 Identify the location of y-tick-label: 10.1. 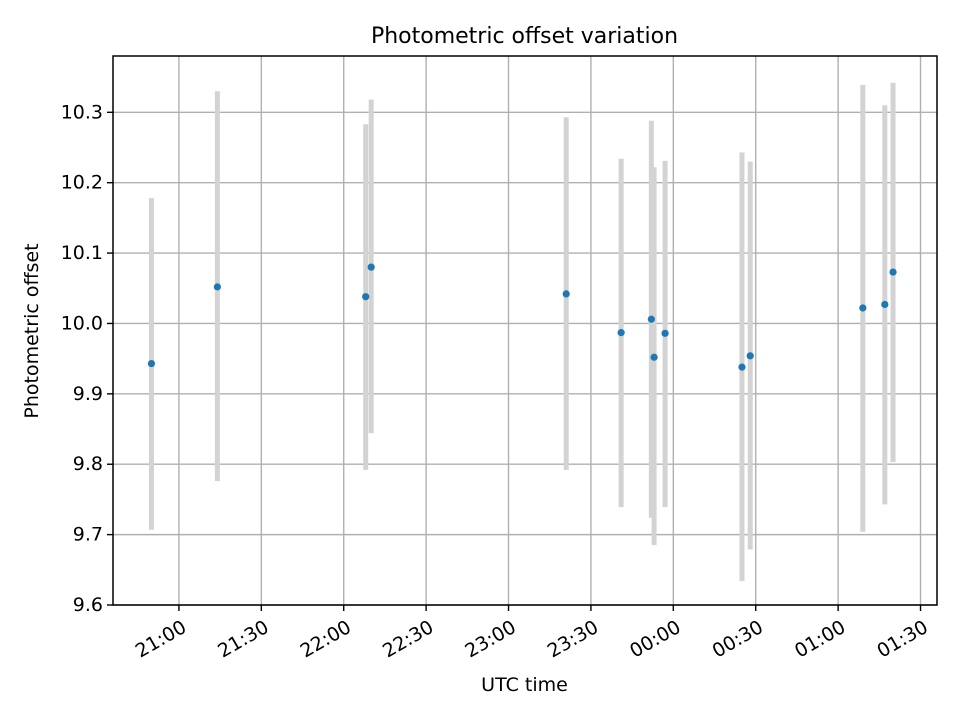
(82, 253).